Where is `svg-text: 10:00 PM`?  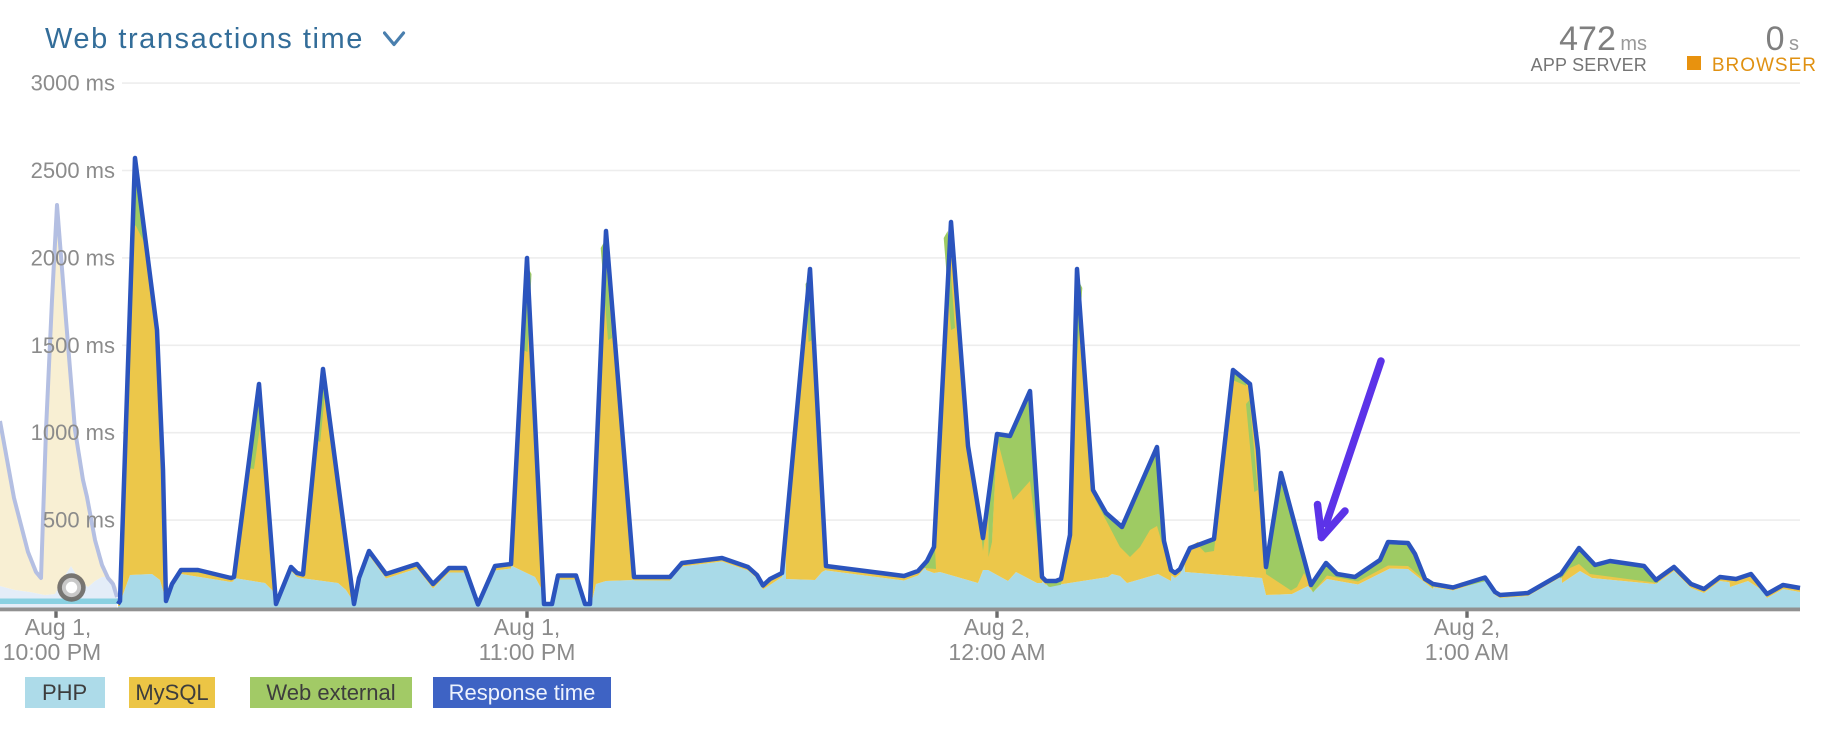
svg-text: 10:00 PM is located at coordinates (52, 652).